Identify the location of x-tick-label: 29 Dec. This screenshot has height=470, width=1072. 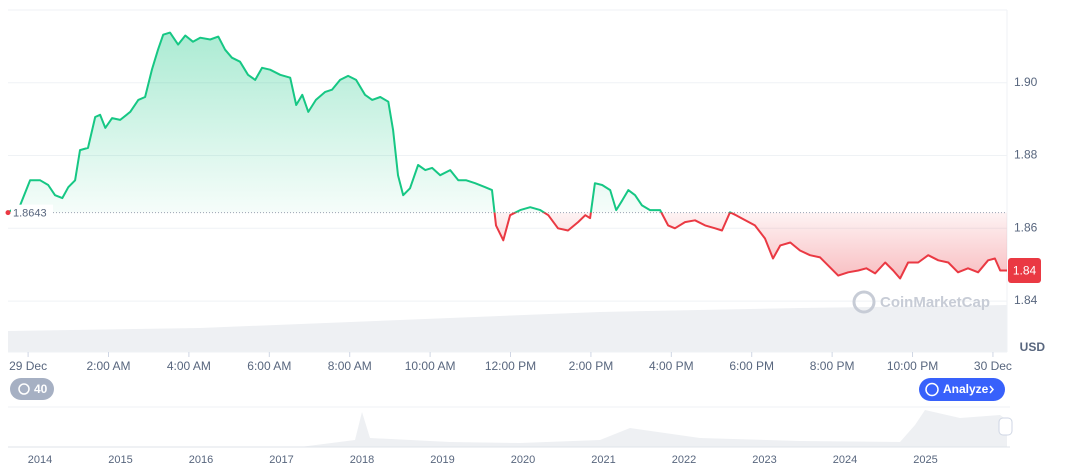
(28, 366).